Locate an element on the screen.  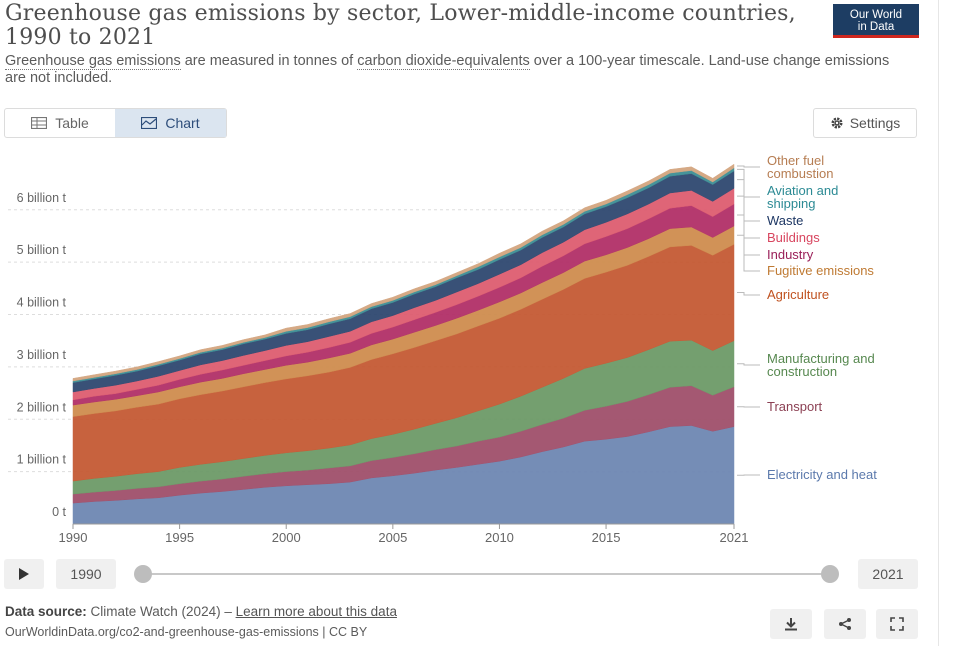
x-tick-label: 2010 is located at coordinates (499, 537).